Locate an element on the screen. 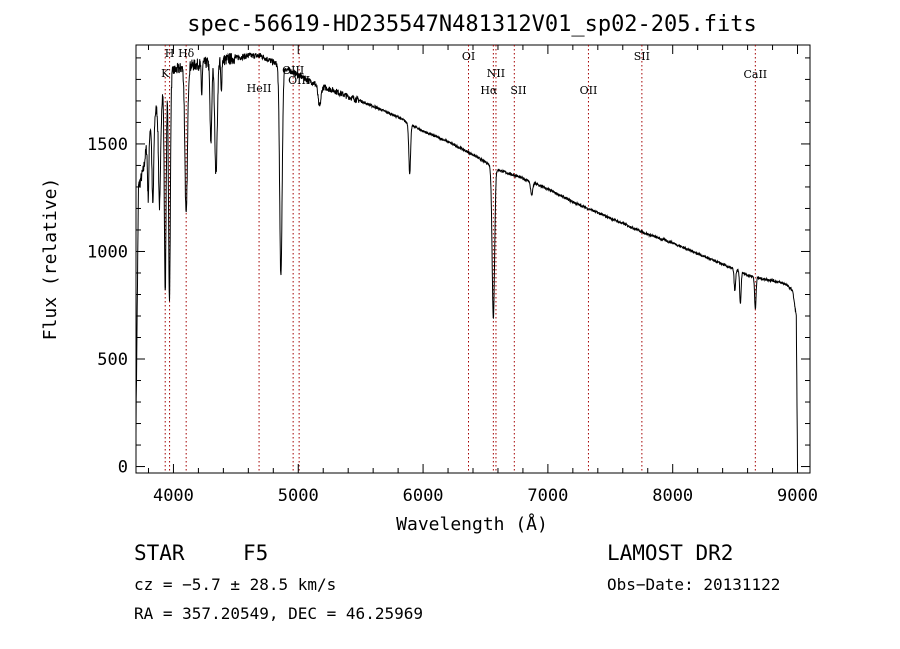  spectral-line-label: OI is located at coordinates (468, 56).